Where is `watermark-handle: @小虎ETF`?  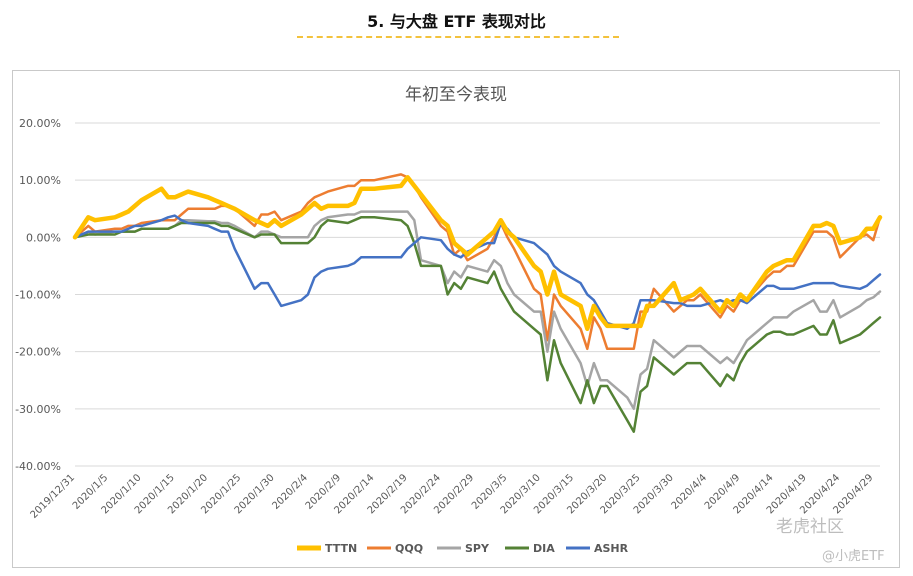
watermark-handle: @小虎ETF is located at coordinates (853, 556).